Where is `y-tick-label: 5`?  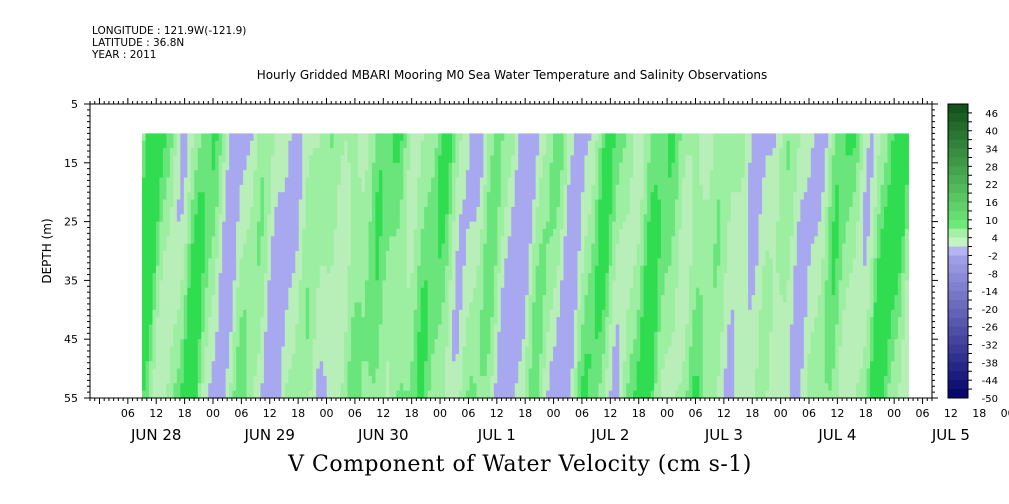 y-tick-label: 5 is located at coordinates (74, 104).